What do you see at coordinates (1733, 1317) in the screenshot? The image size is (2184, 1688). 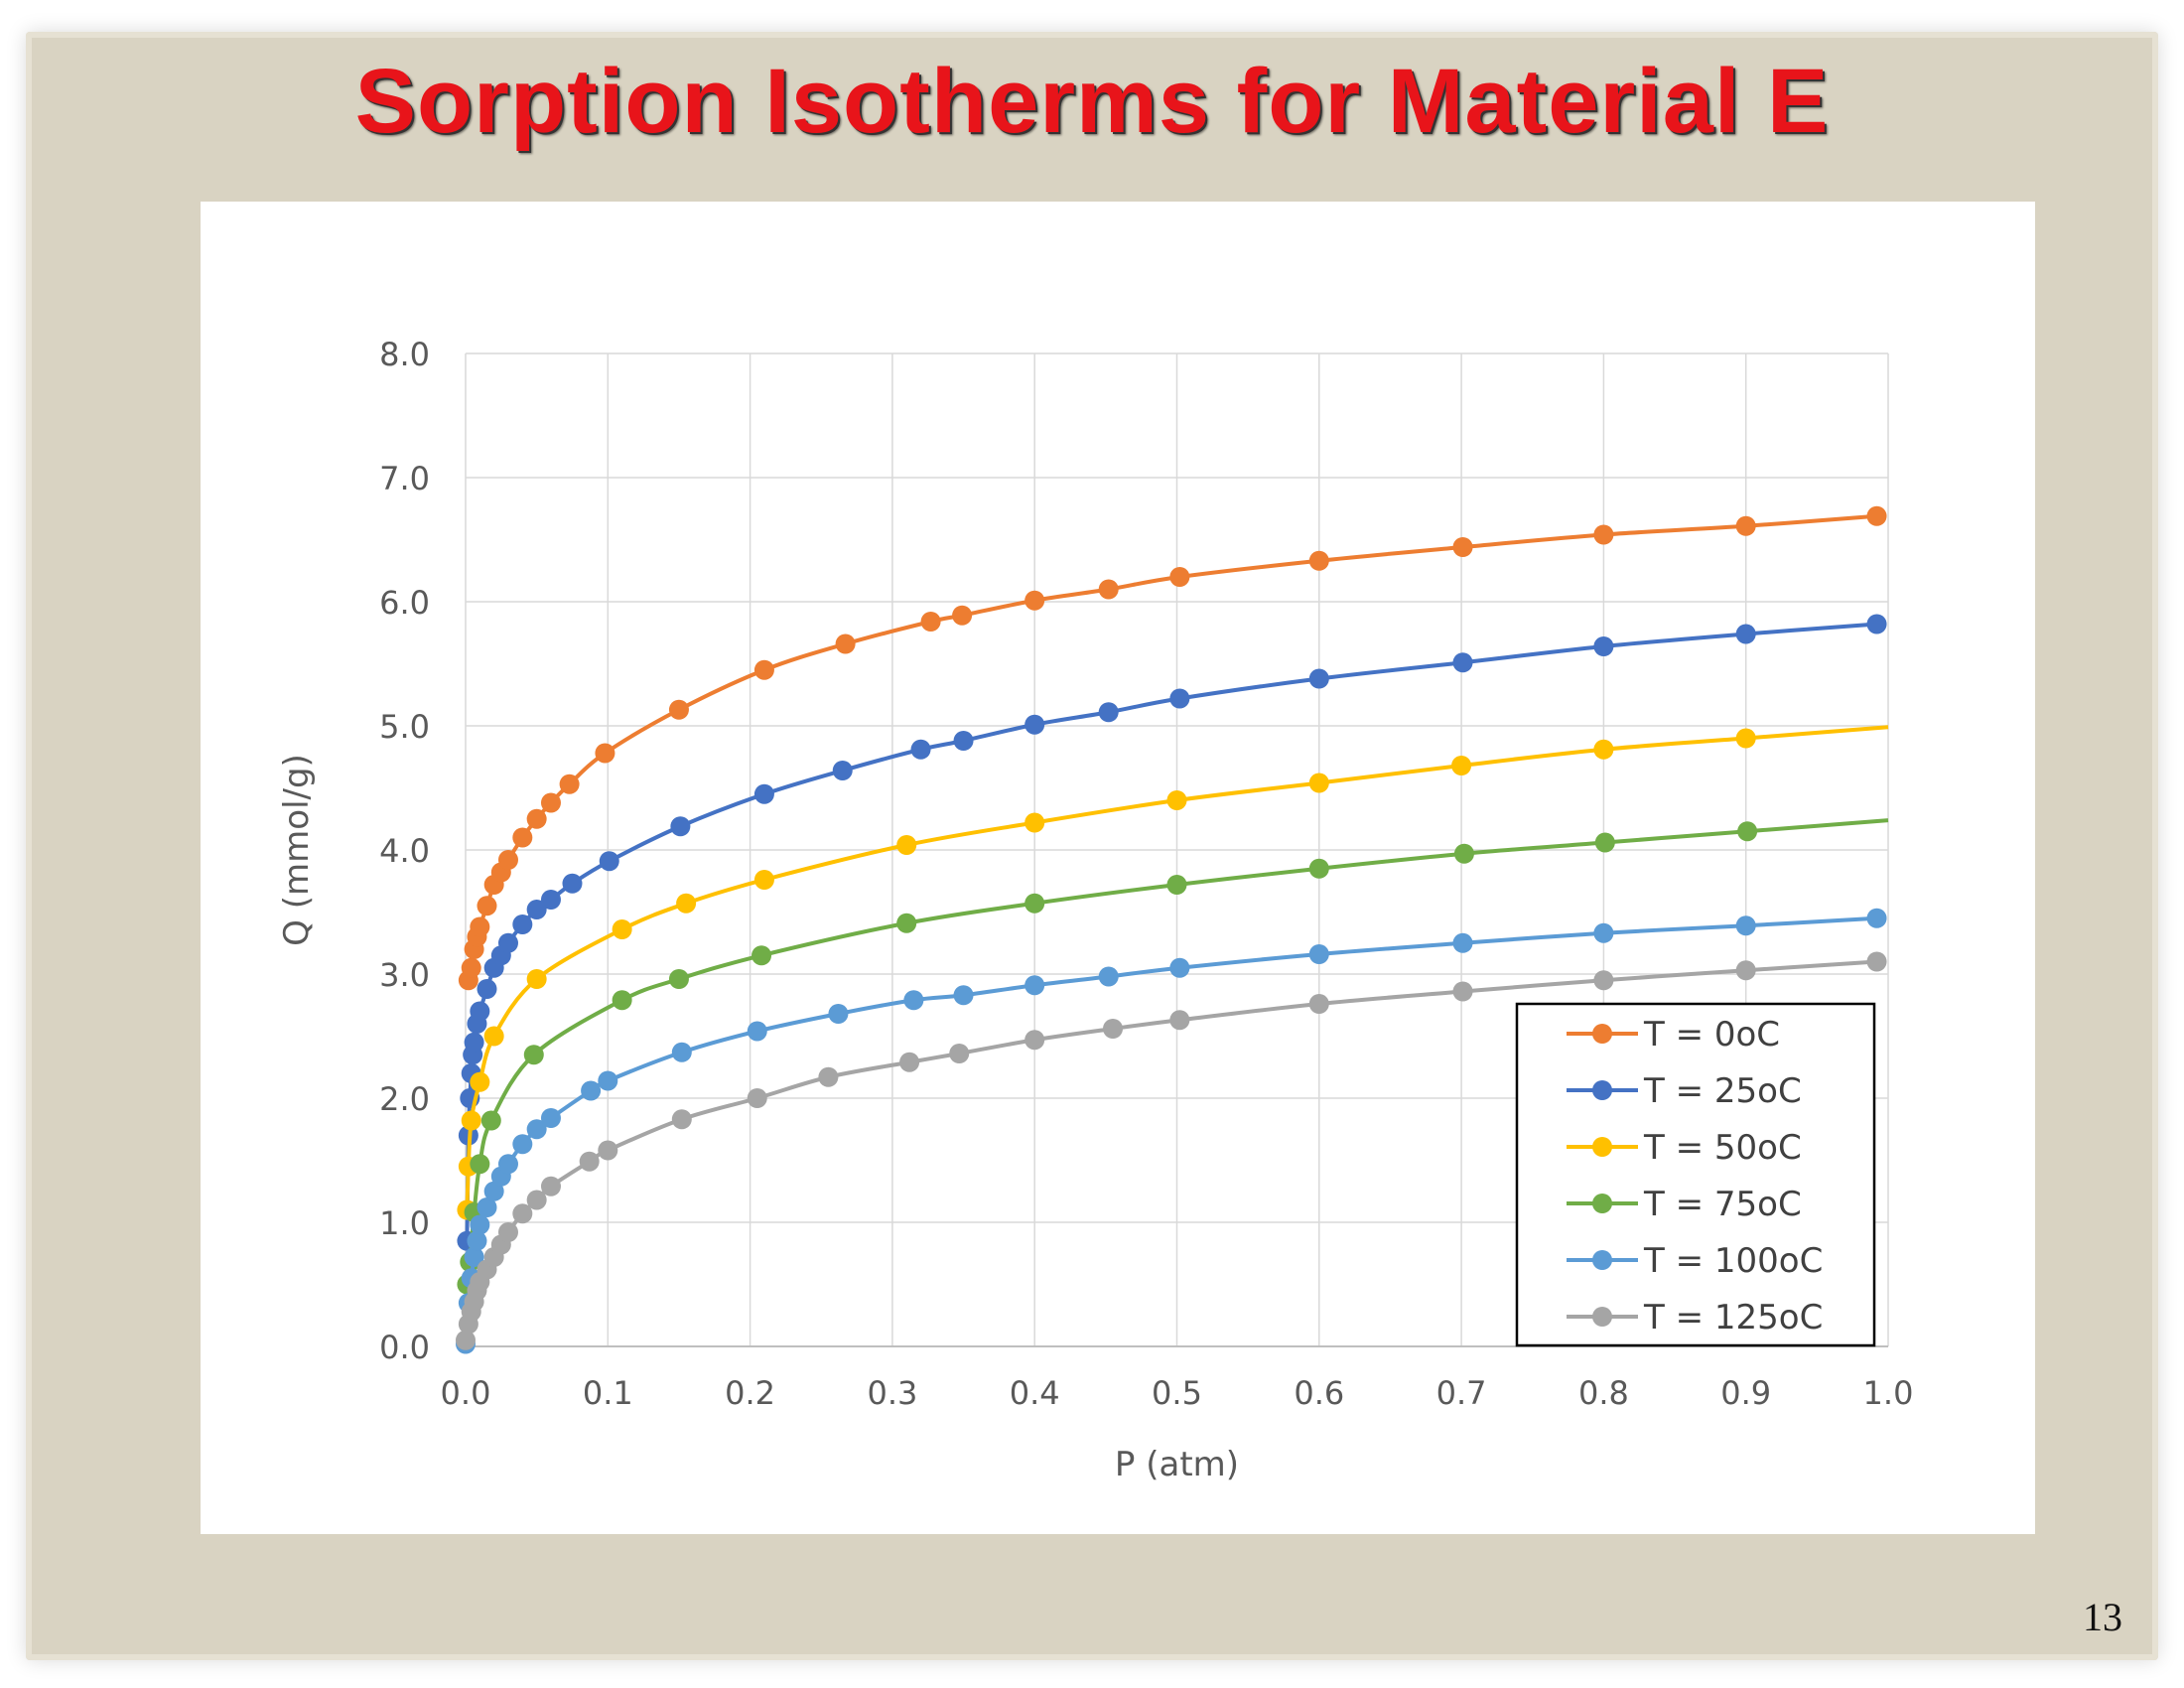 I see `legend-label: T = 125oC` at bounding box center [1733, 1317].